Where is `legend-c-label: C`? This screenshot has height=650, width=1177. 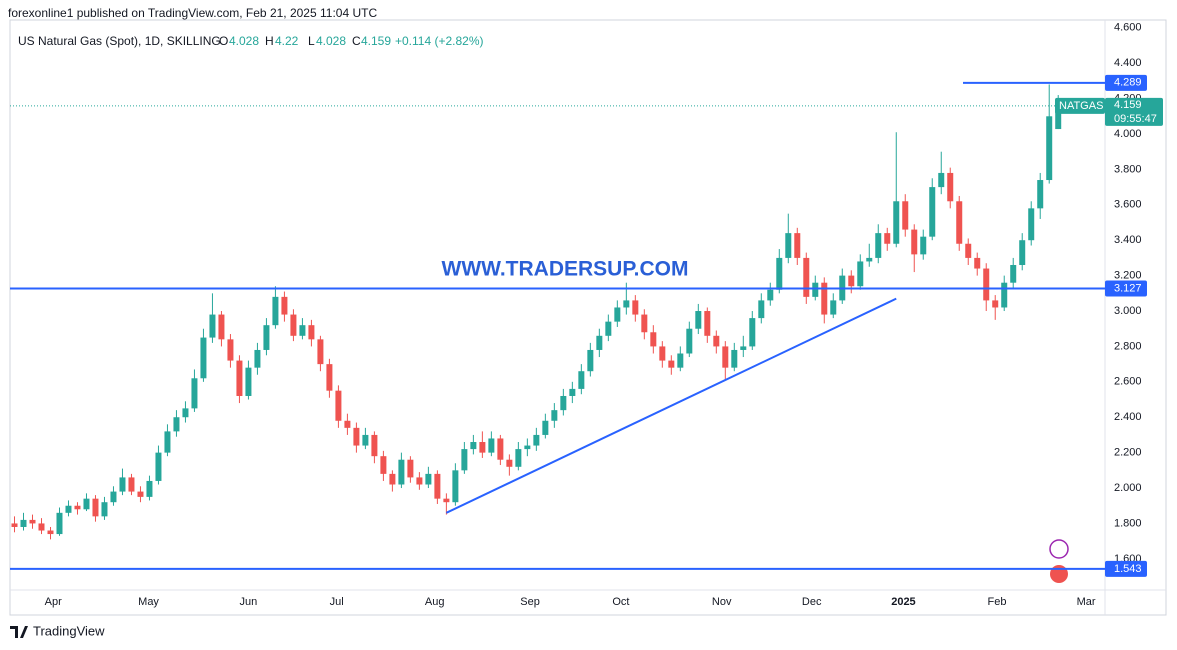
legend-c-label: C is located at coordinates (356, 41).